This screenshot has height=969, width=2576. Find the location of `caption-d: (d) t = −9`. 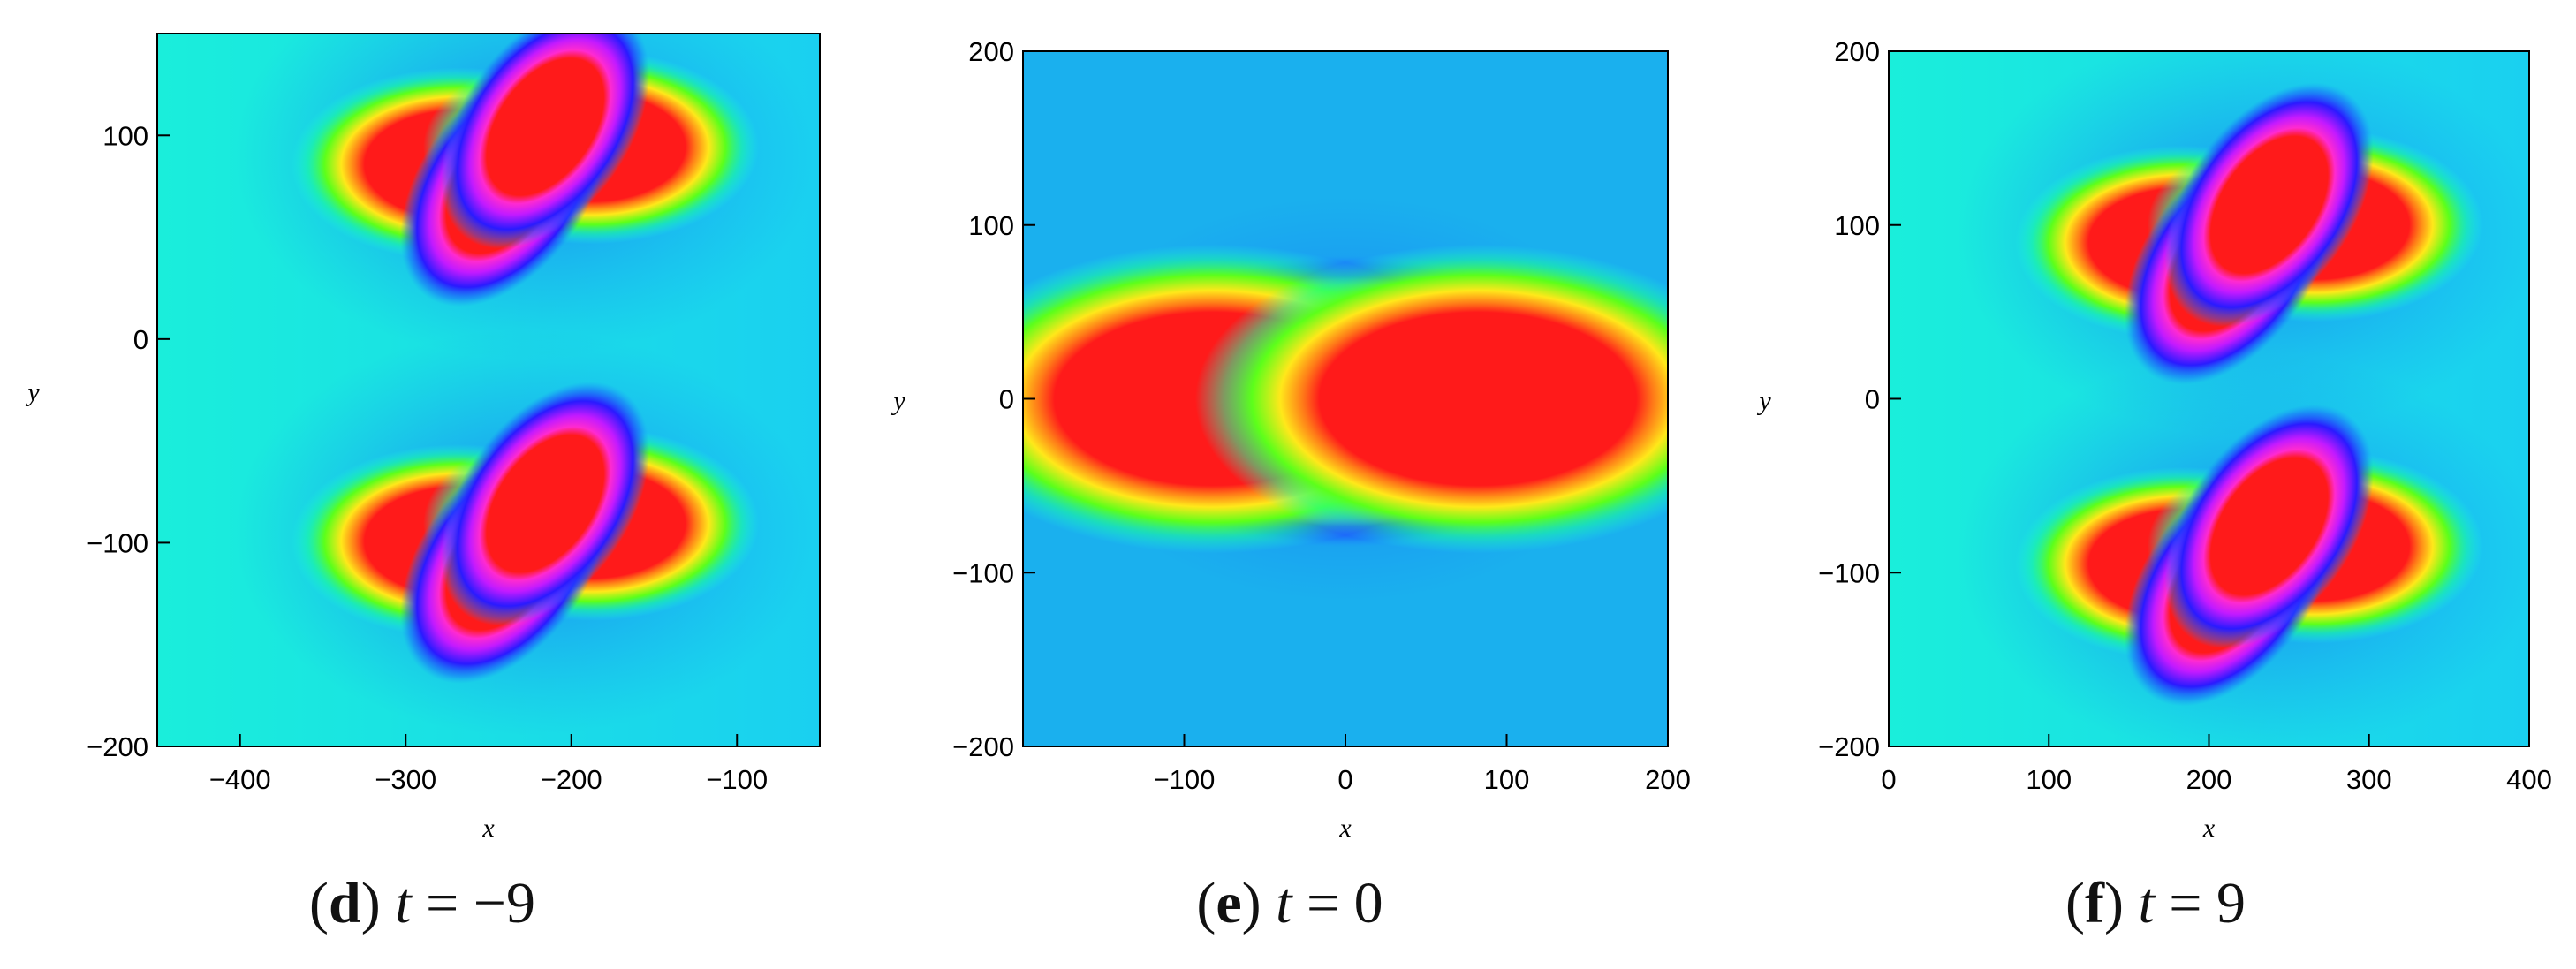

caption-d: (d) t = −9 is located at coordinates (422, 903).